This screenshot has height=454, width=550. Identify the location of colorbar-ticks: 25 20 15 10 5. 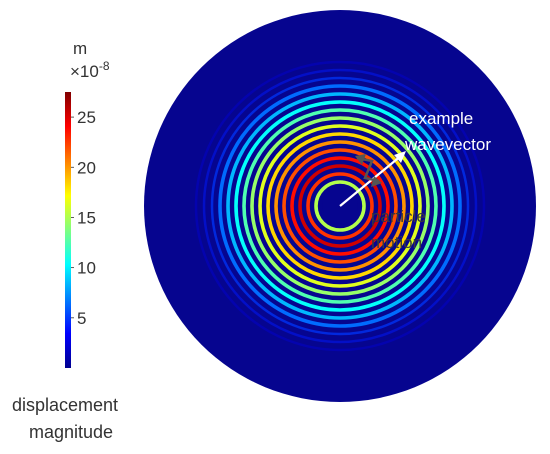
(83, 218).